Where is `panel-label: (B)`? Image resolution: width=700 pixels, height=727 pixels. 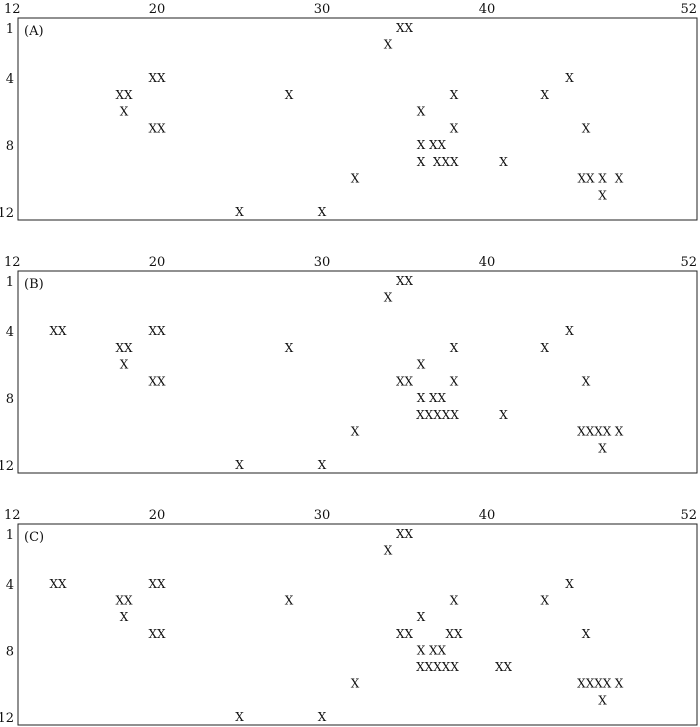 panel-label: (B) is located at coordinates (34, 284).